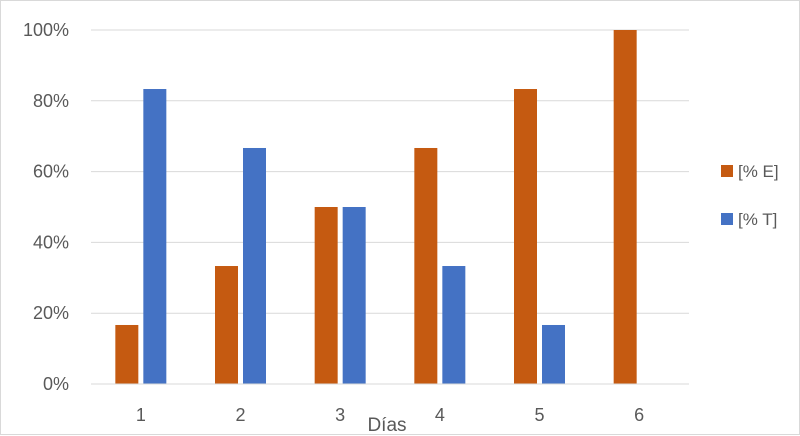 This screenshot has width=800, height=436. What do you see at coordinates (757, 219) in the screenshot?
I see `legend-label: [% T]` at bounding box center [757, 219].